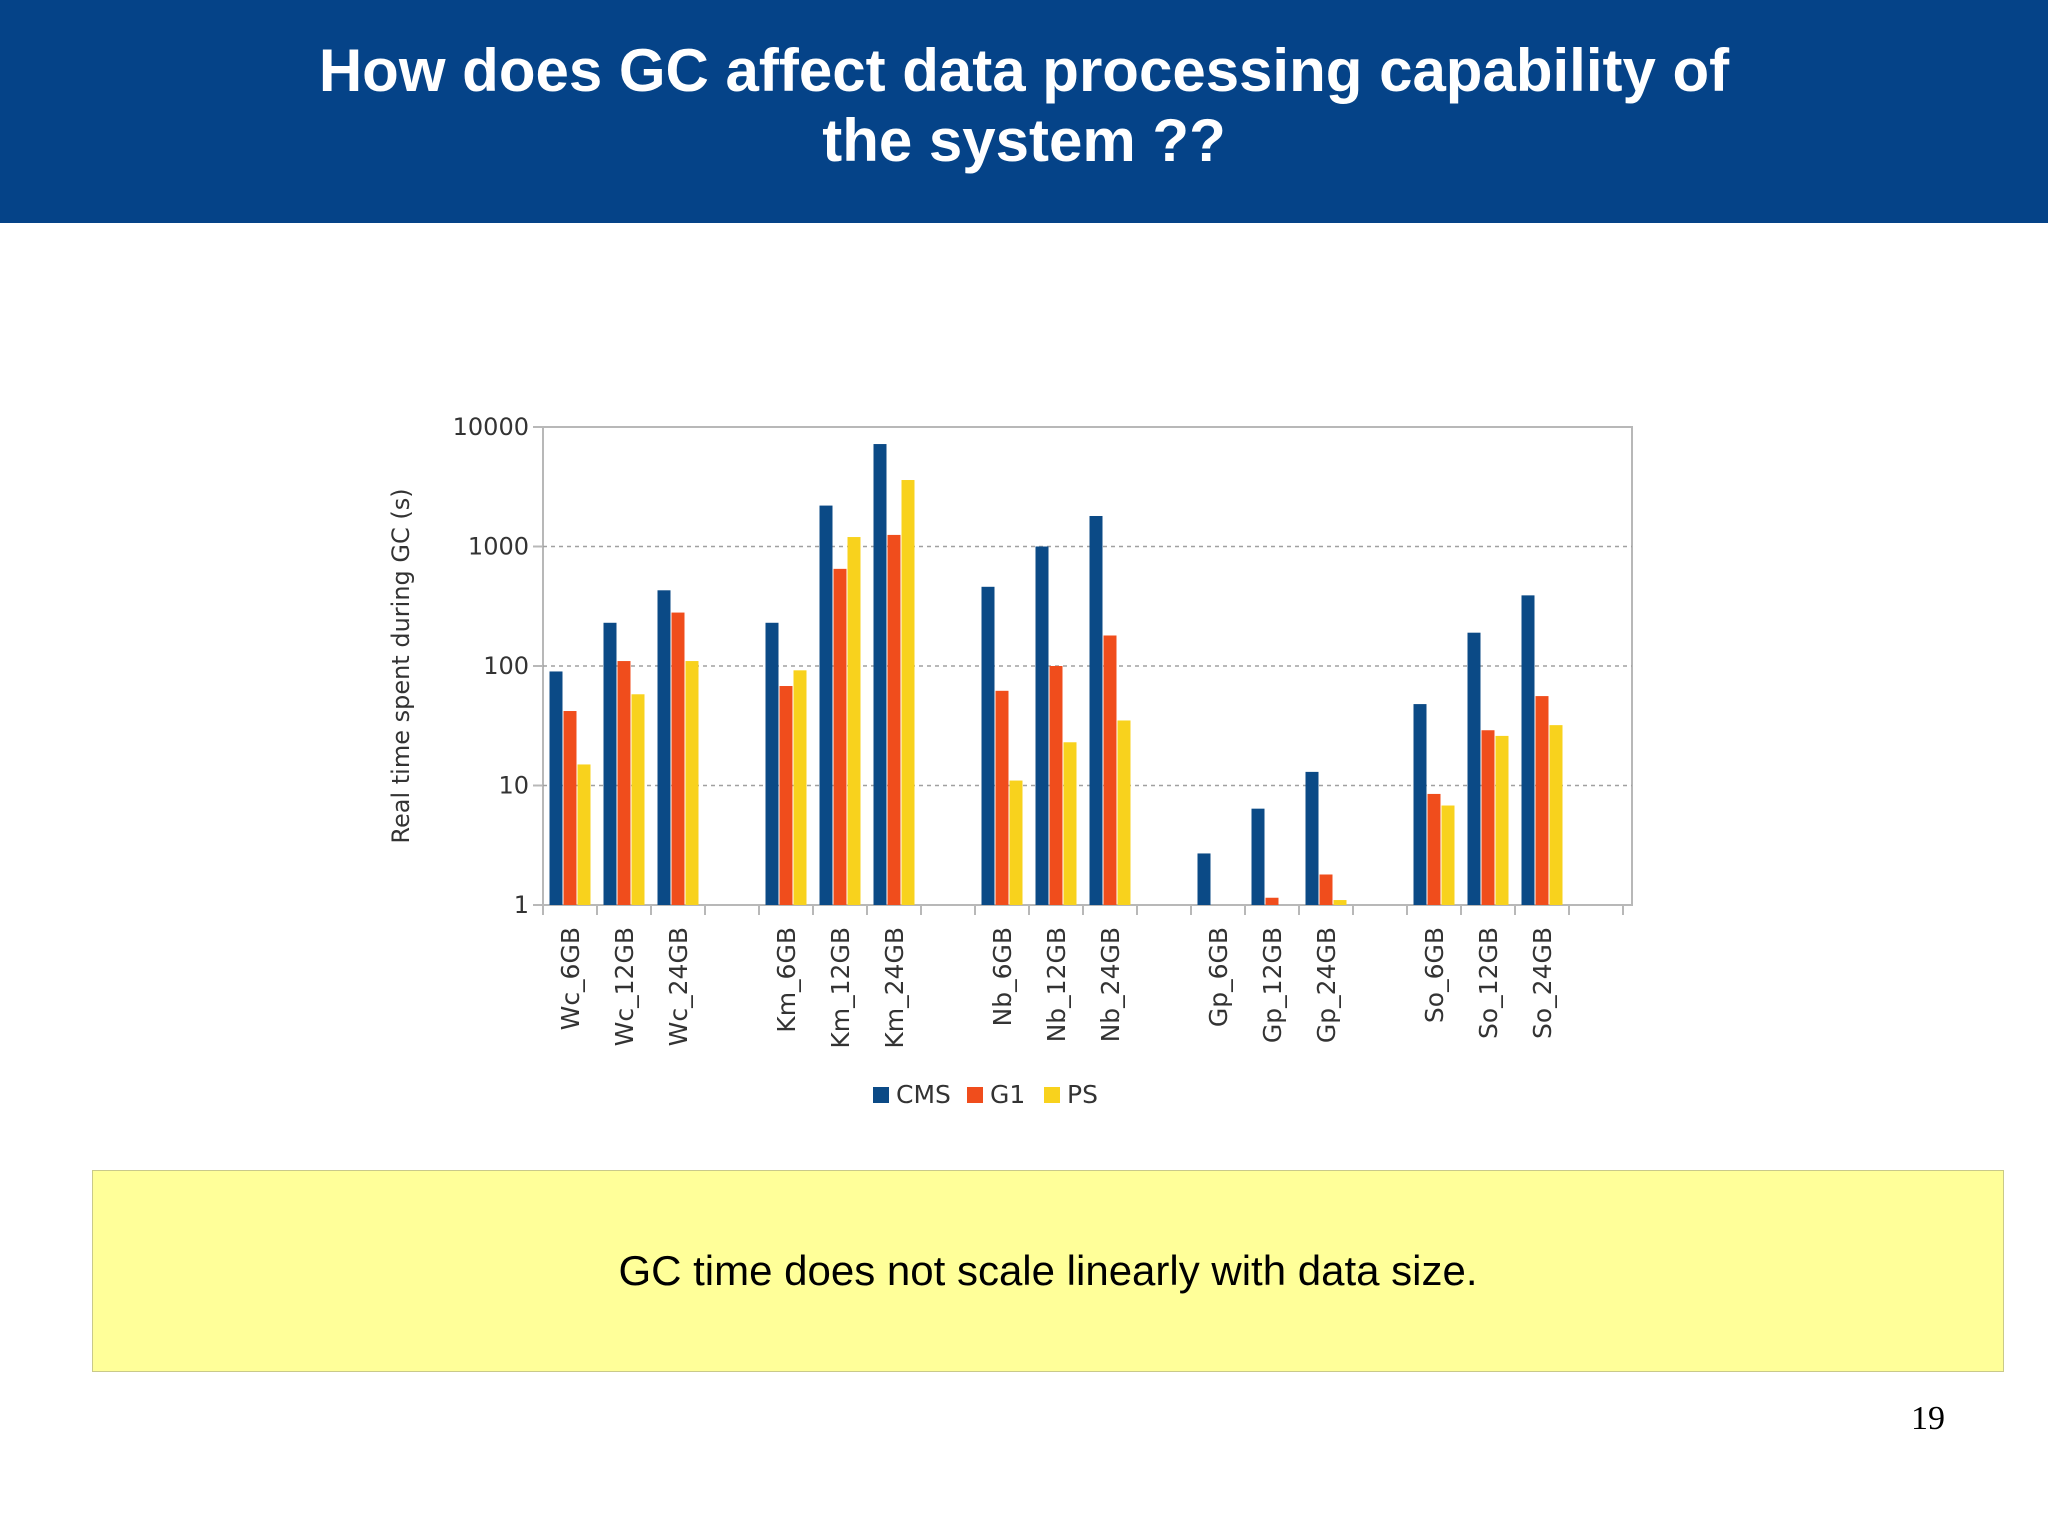 Image resolution: width=2048 pixels, height=1535 pixels. I want to click on legend-swatch-g1, so click(975, 1095).